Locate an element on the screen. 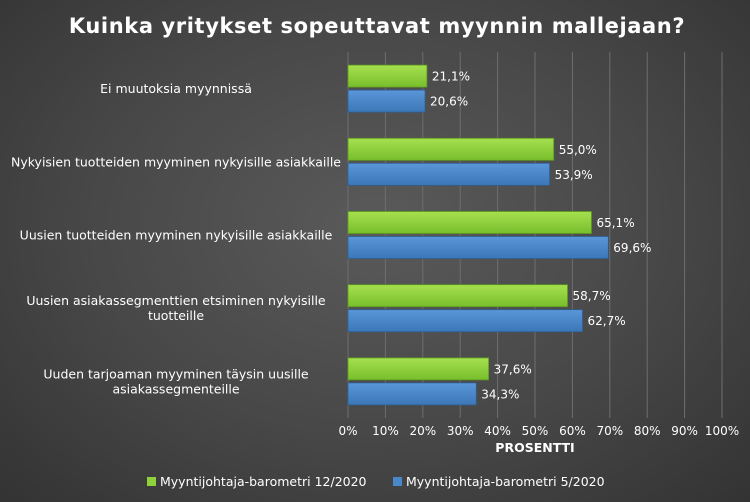 The width and height of the screenshot is (750, 502). x-tick-label: 70% is located at coordinates (609, 431).